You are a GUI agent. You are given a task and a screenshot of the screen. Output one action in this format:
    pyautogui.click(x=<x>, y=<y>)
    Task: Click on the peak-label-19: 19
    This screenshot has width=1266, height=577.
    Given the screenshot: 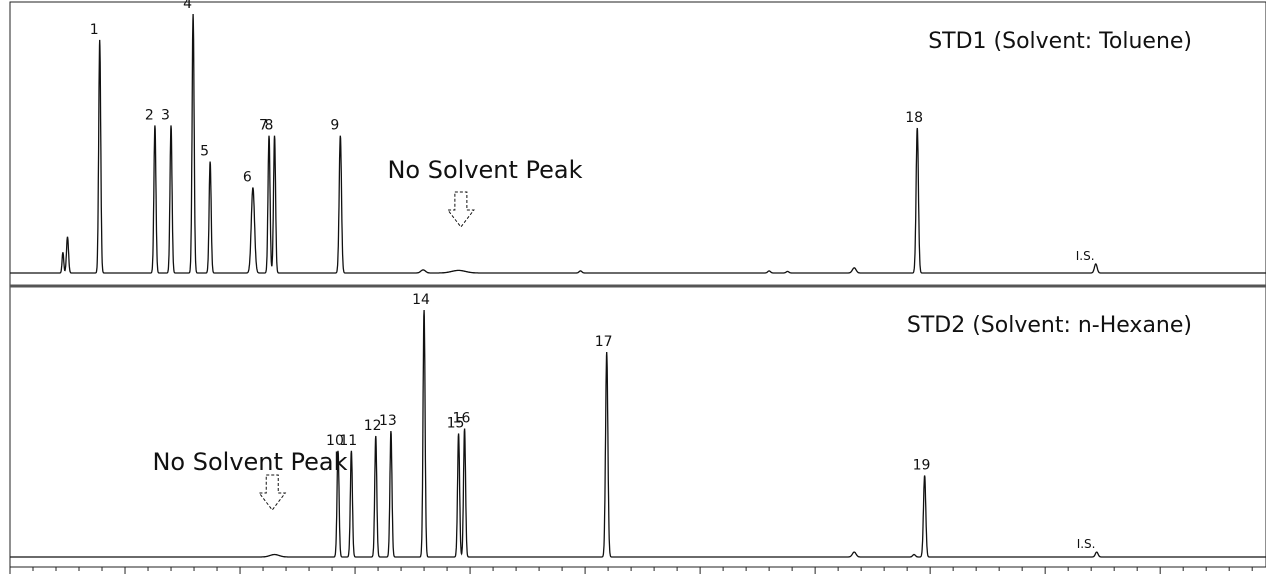 What is the action you would take?
    pyautogui.click(x=922, y=465)
    